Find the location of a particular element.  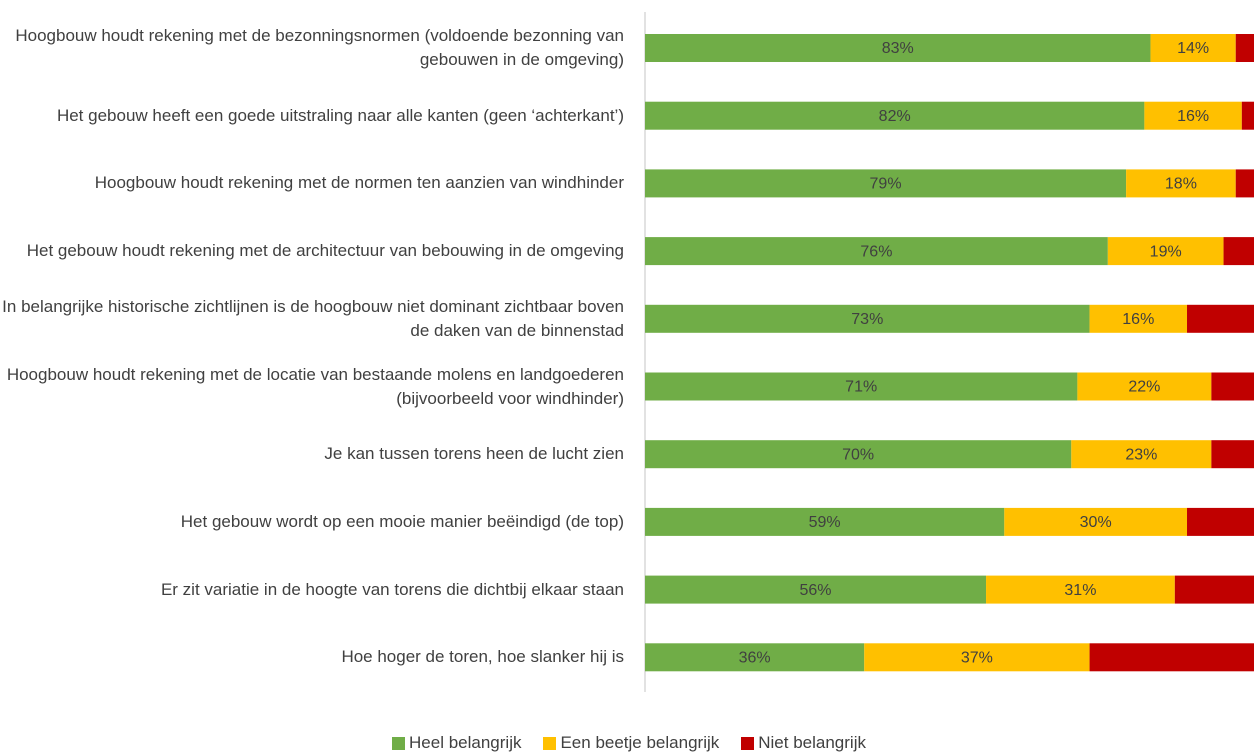

data-label: 14% is located at coordinates (1193, 48).